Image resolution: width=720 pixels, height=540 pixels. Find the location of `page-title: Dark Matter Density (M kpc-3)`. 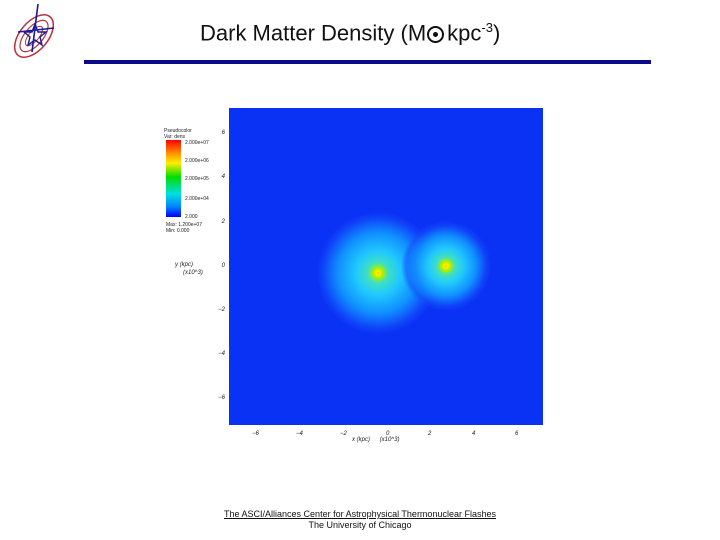

page-title: Dark Matter Density (M kpc-3) is located at coordinates (350, 33).